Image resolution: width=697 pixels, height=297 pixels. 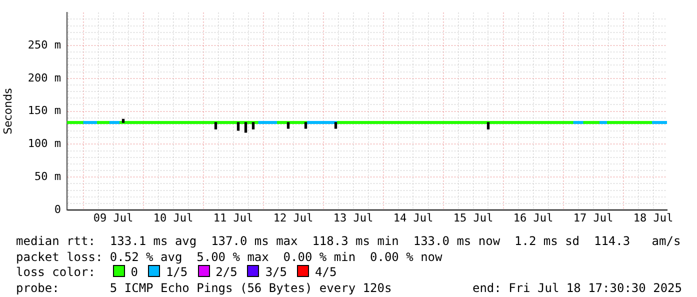 I want to click on x-tick-label: 14 Jul, so click(x=413, y=217).